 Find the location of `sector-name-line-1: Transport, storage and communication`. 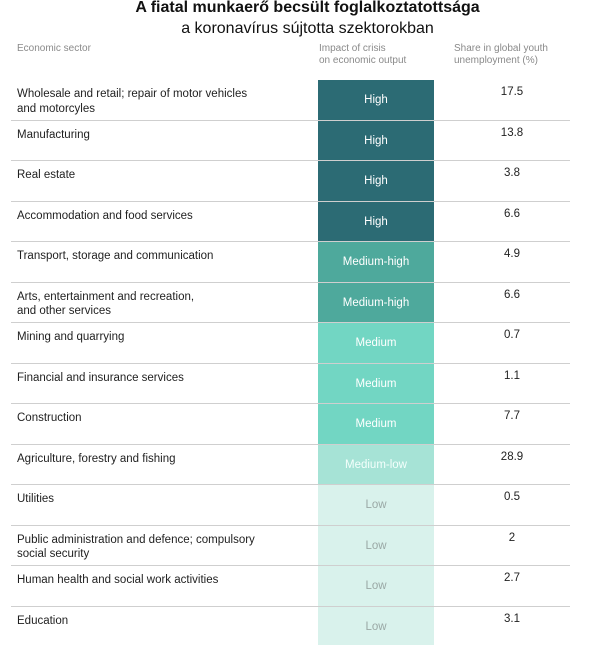

sector-name-line-1: Transport, storage and communication is located at coordinates (115, 256).